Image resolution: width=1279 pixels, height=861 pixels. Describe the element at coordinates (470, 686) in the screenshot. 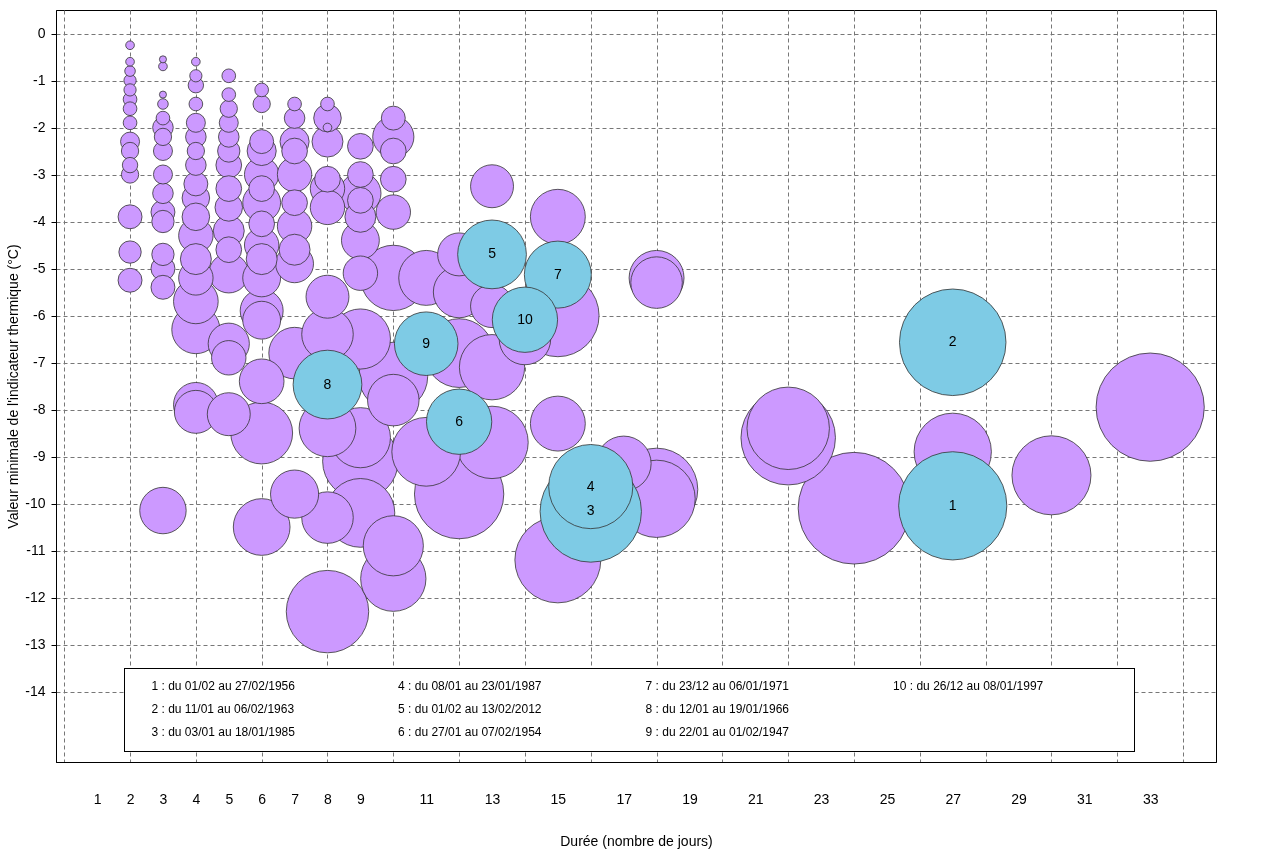

I see `annotation: 4 : du 08/01 au 23/01/1987` at that location.